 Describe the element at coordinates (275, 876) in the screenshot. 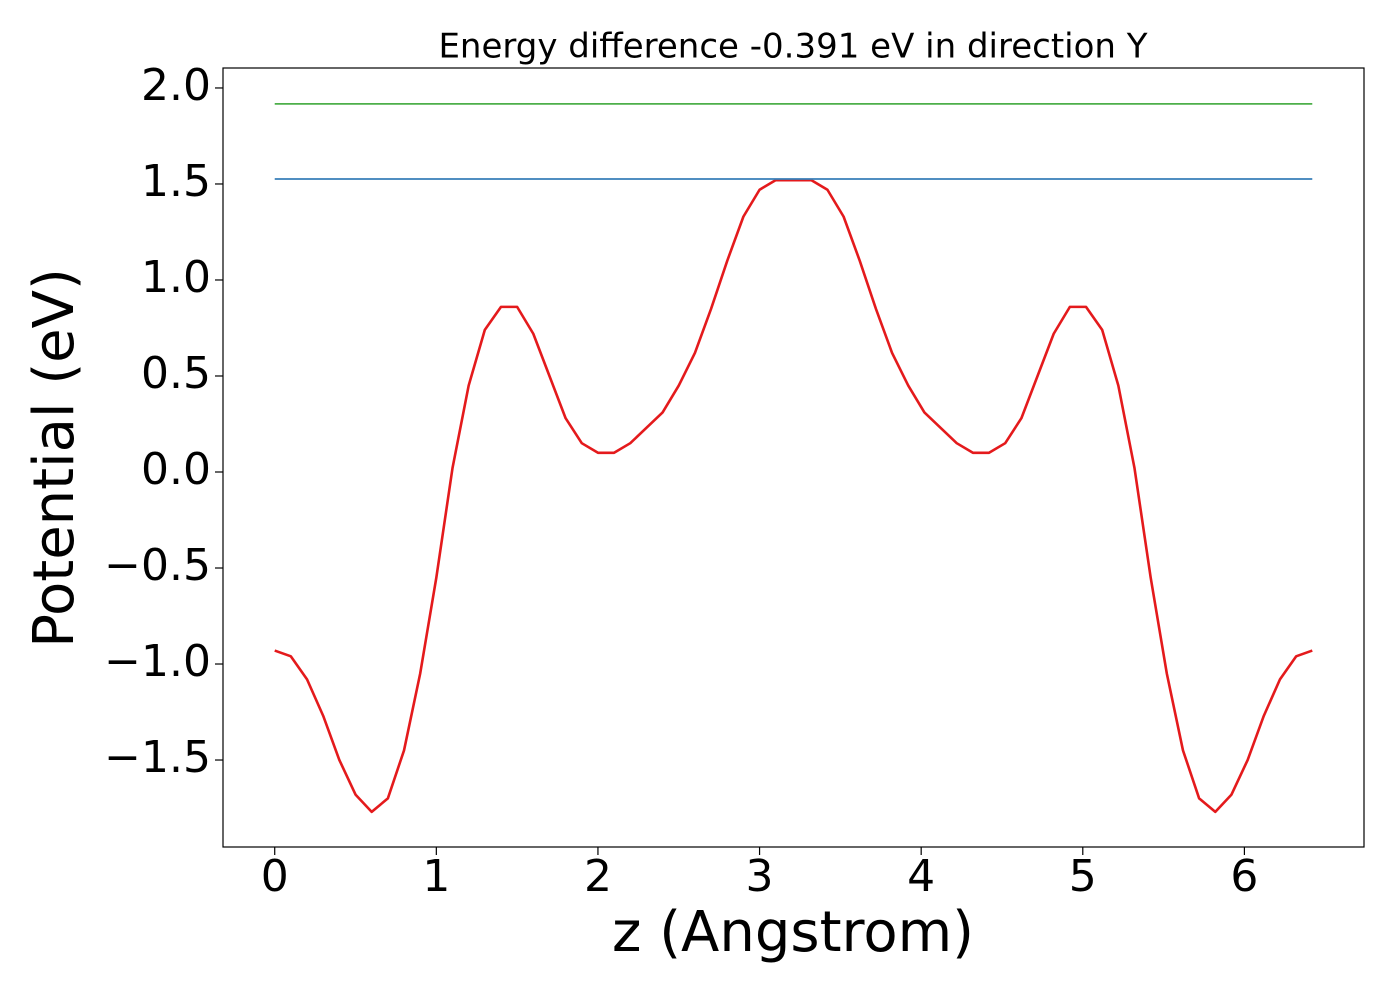

I see `x-tick-label: 0` at that location.